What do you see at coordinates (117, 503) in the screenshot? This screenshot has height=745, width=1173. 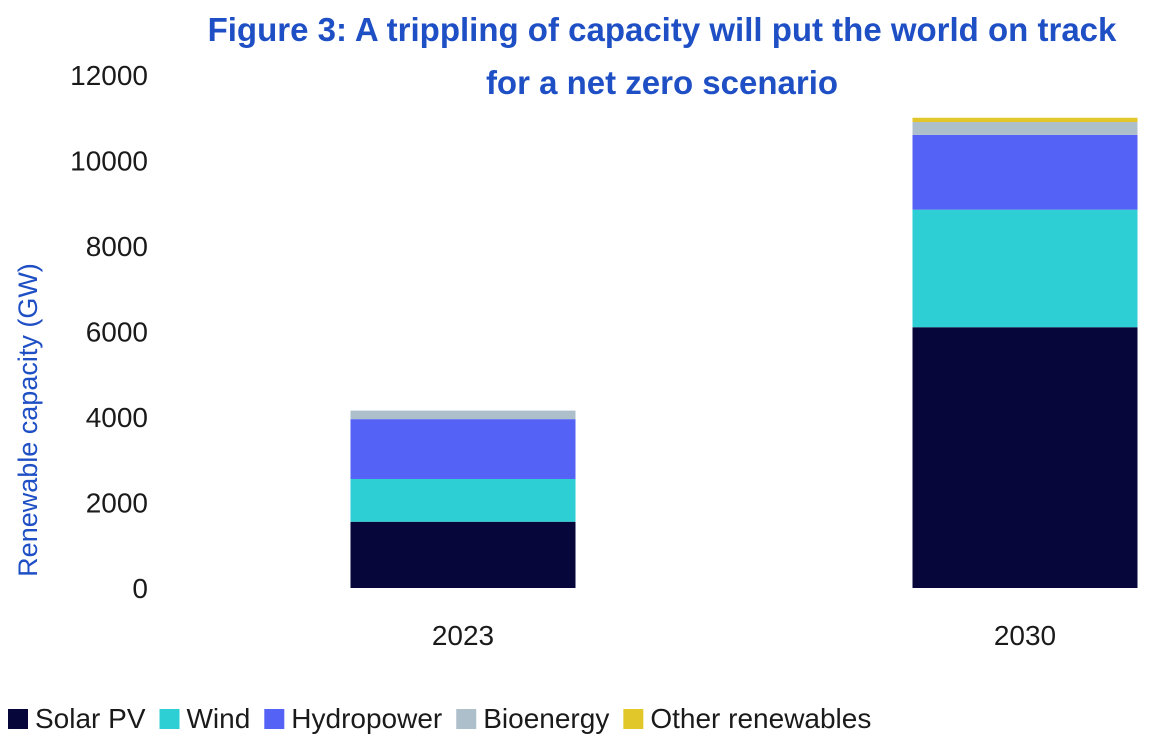 I see `y-tick-label: 2000` at bounding box center [117, 503].